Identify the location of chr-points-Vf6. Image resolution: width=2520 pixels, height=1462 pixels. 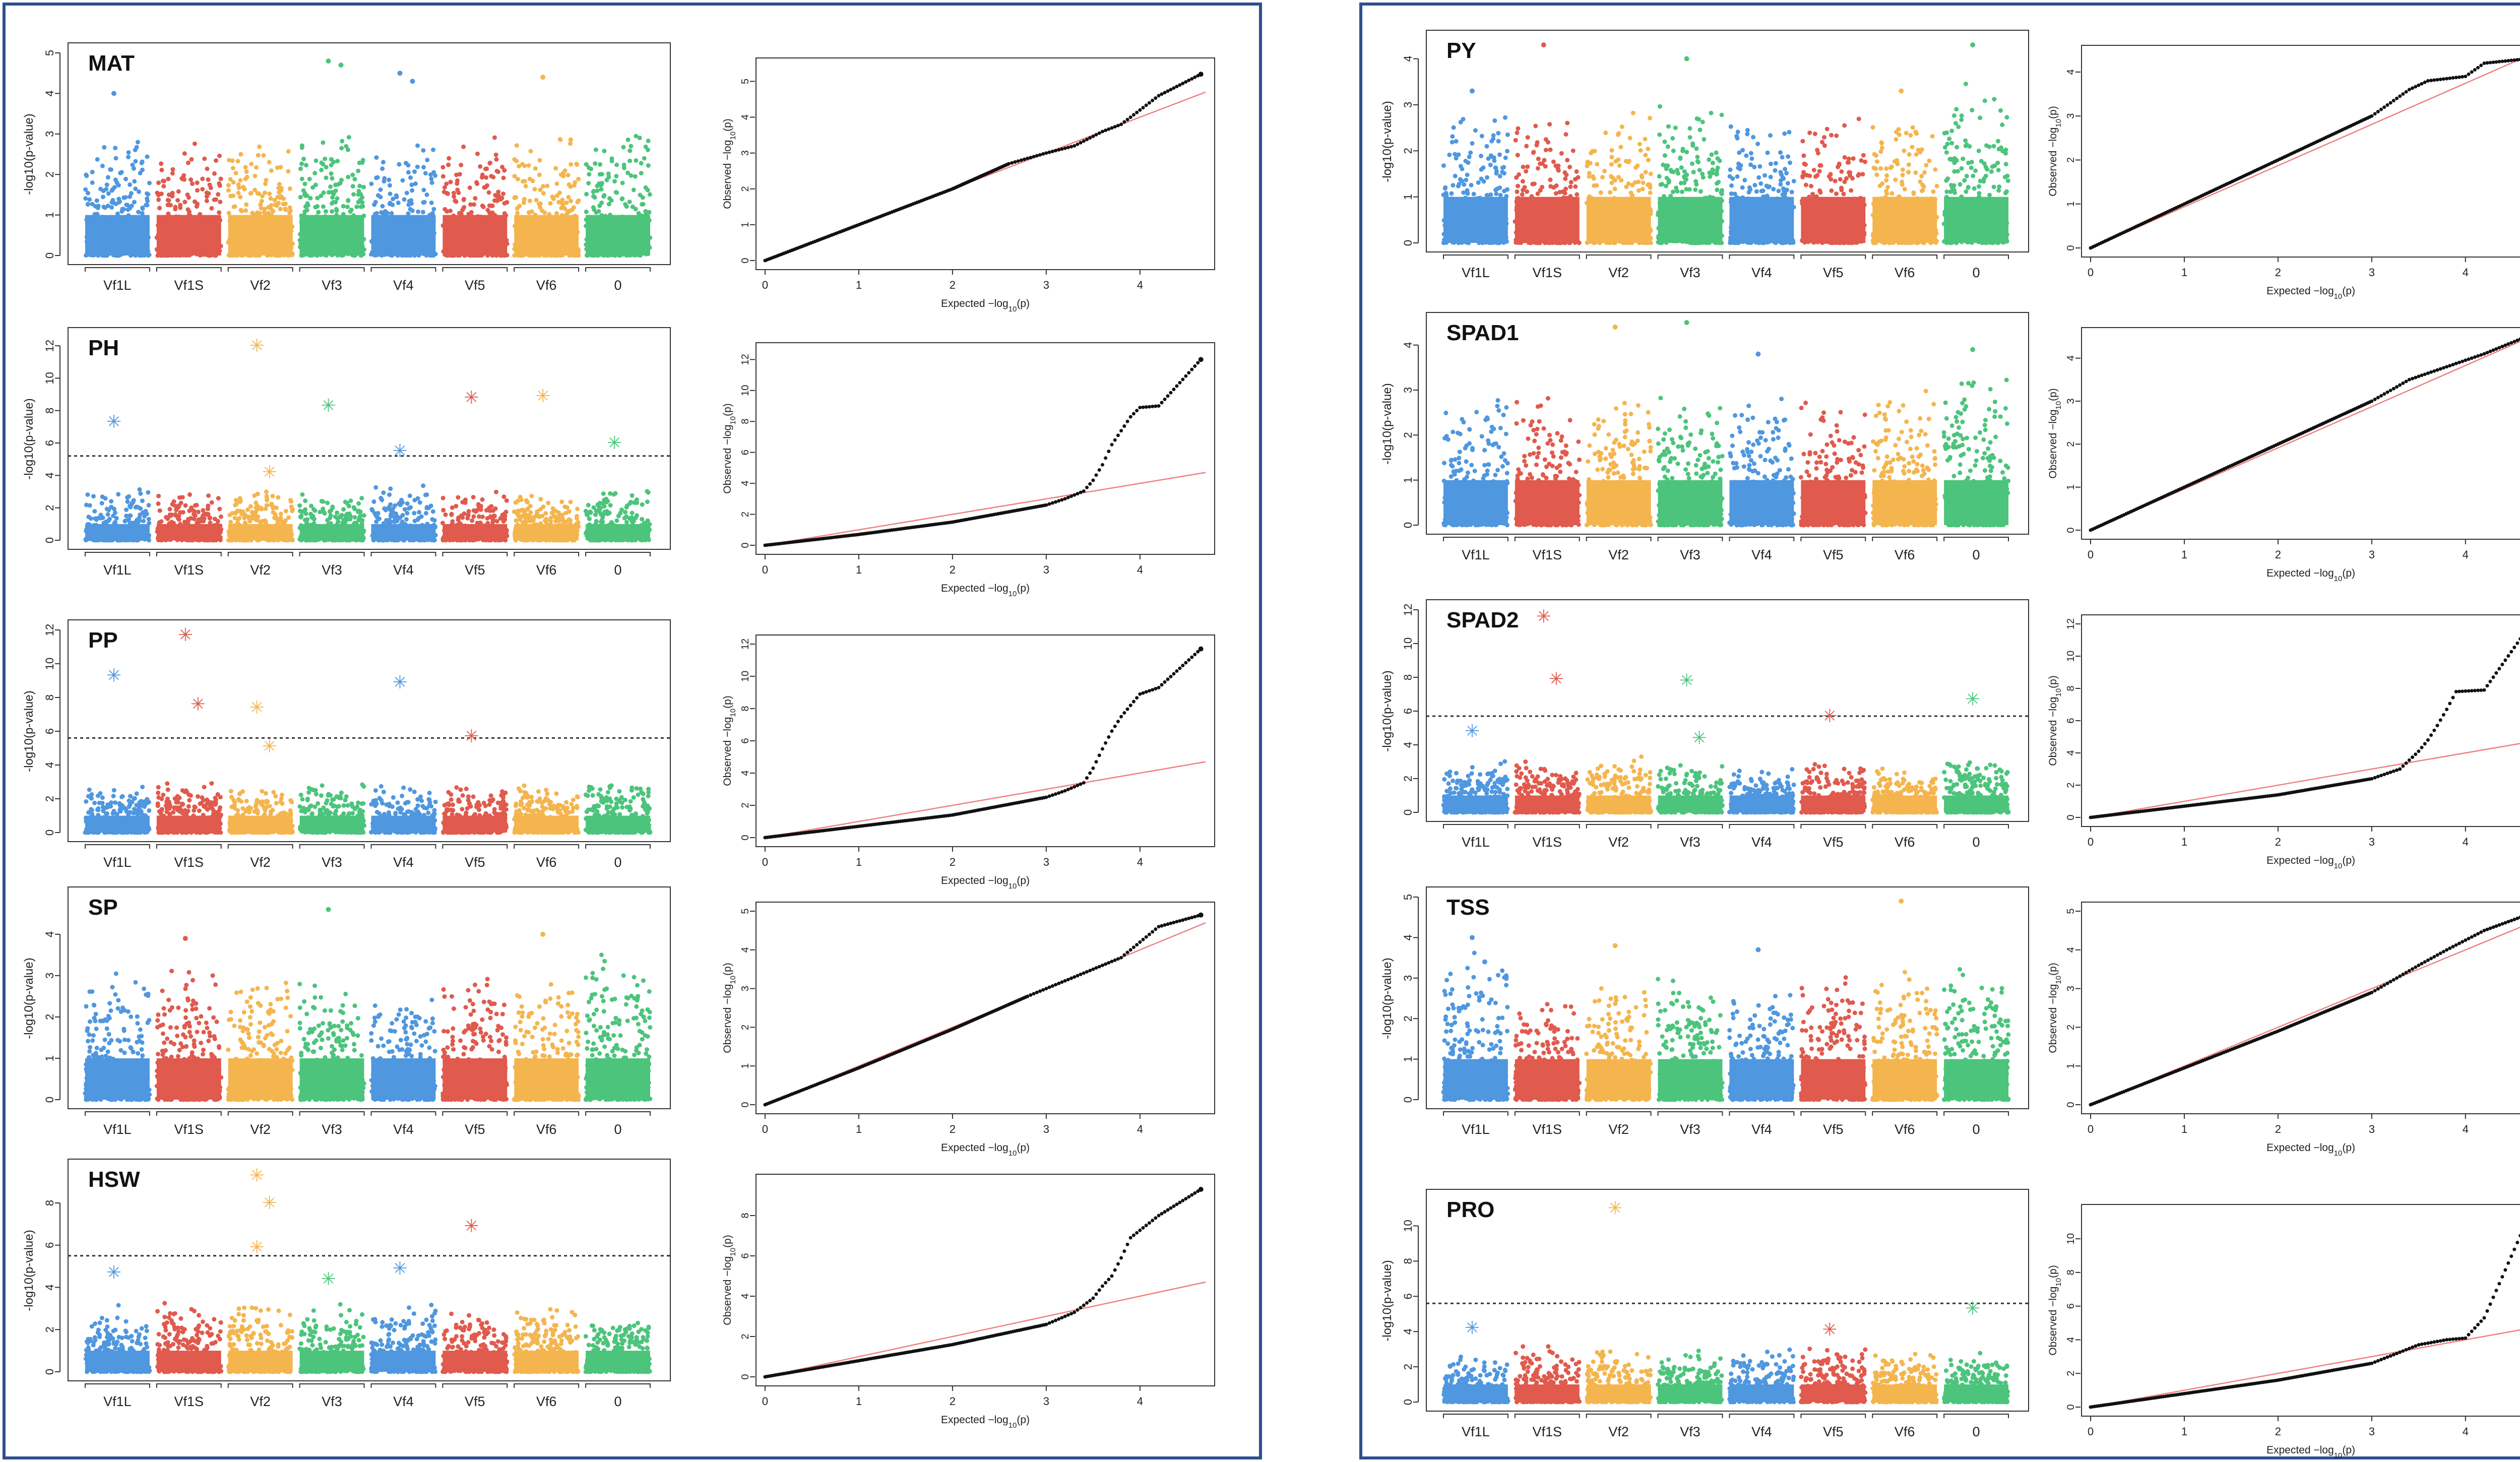
(546, 1042).